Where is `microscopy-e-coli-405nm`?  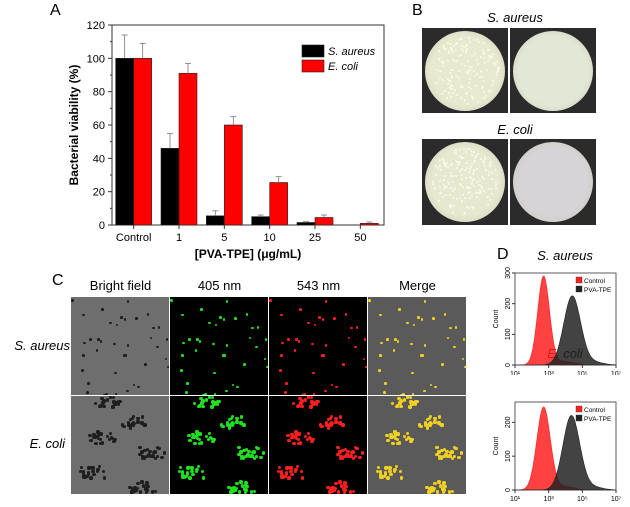
microscopy-e-coli-405nm is located at coordinates (219, 445).